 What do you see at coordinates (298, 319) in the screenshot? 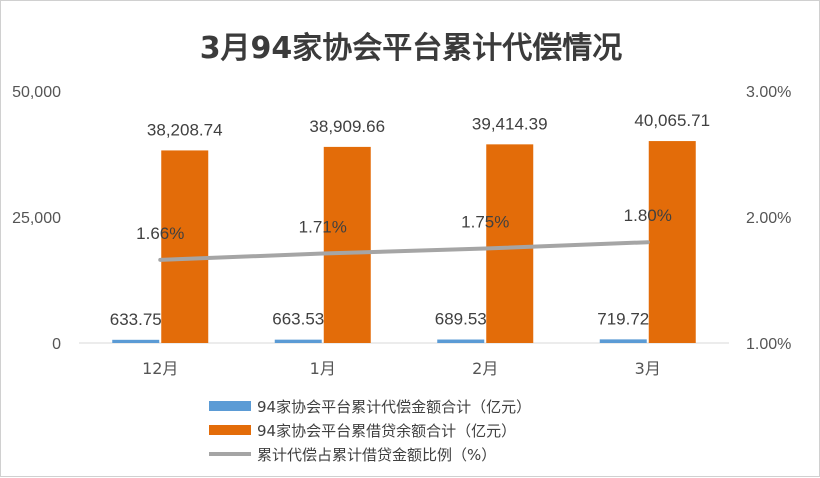
I see `bar-data-label: 663.53` at bounding box center [298, 319].